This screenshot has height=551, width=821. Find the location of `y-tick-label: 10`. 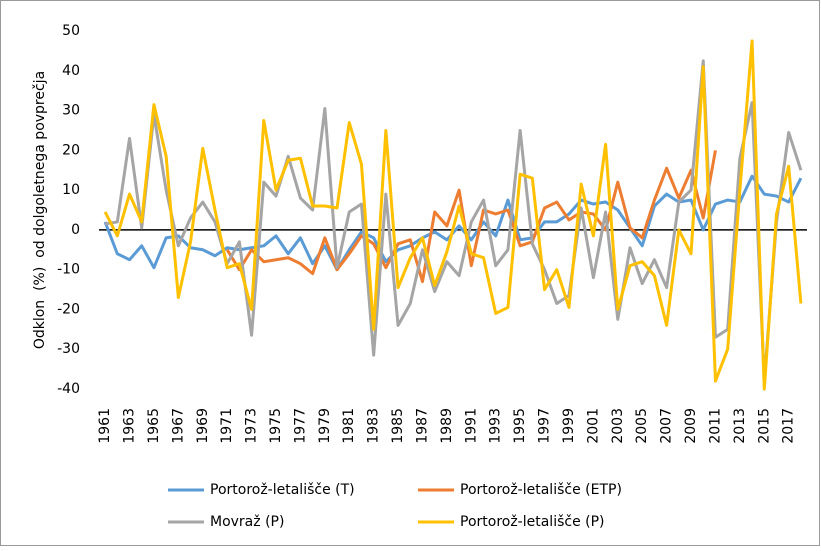

y-tick-label: 10 is located at coordinates (71, 190).